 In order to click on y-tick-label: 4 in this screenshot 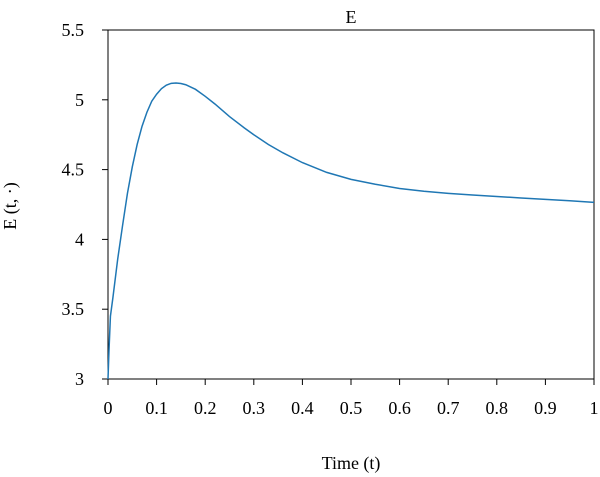, I will do `click(79, 239)`.